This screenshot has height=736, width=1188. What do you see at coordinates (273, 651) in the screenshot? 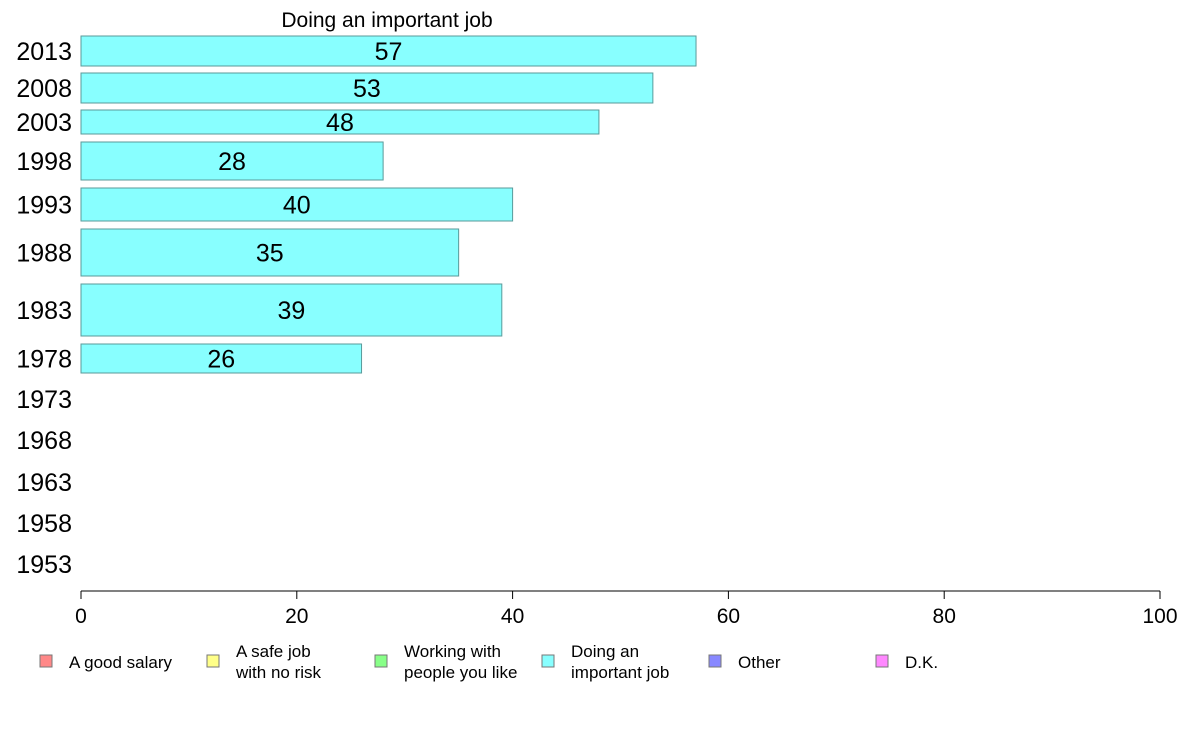
I see `legend-label: A safe job` at bounding box center [273, 651].